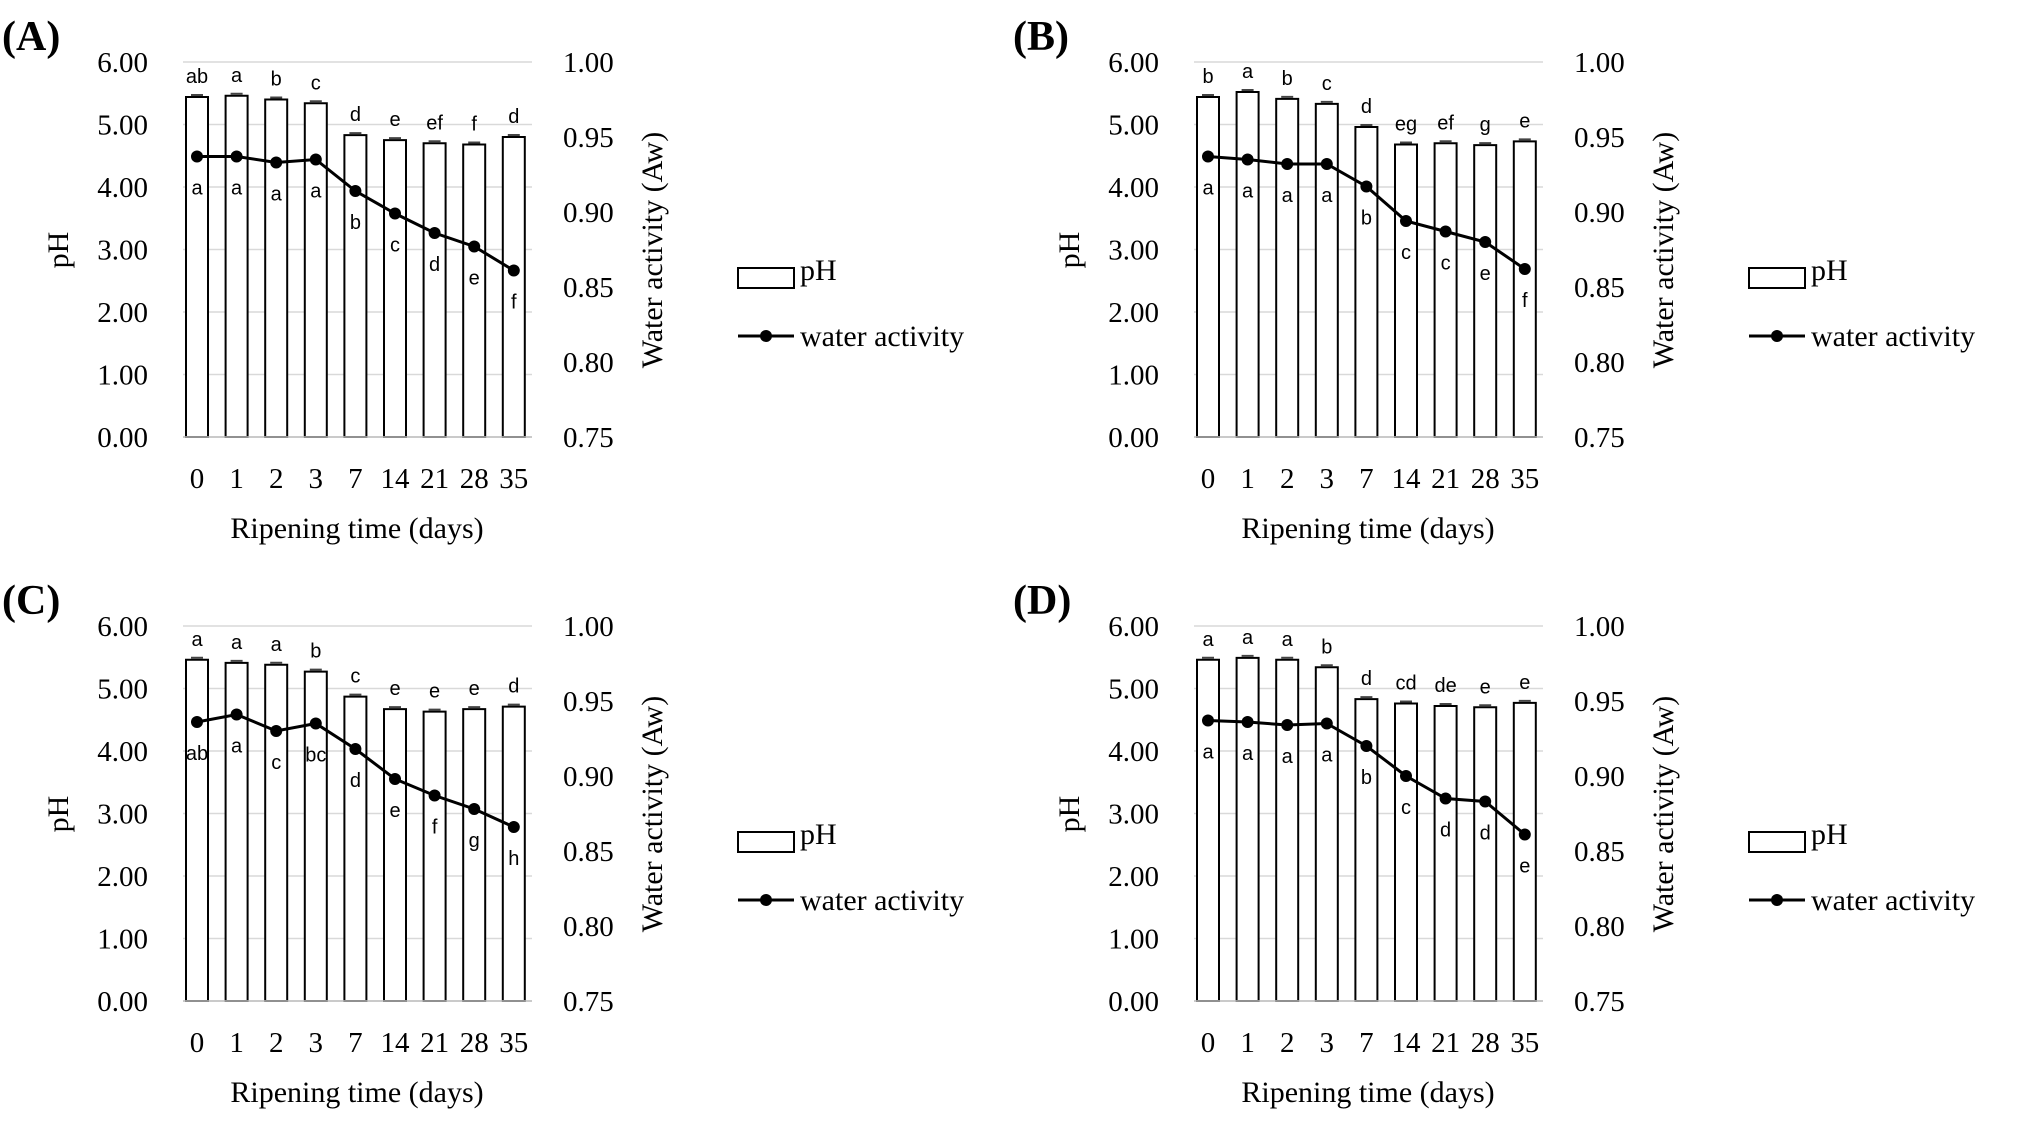 The image size is (2022, 1128). Describe the element at coordinates (588, 138) in the screenshot. I see `y-tick-label-right: 0.95` at that location.